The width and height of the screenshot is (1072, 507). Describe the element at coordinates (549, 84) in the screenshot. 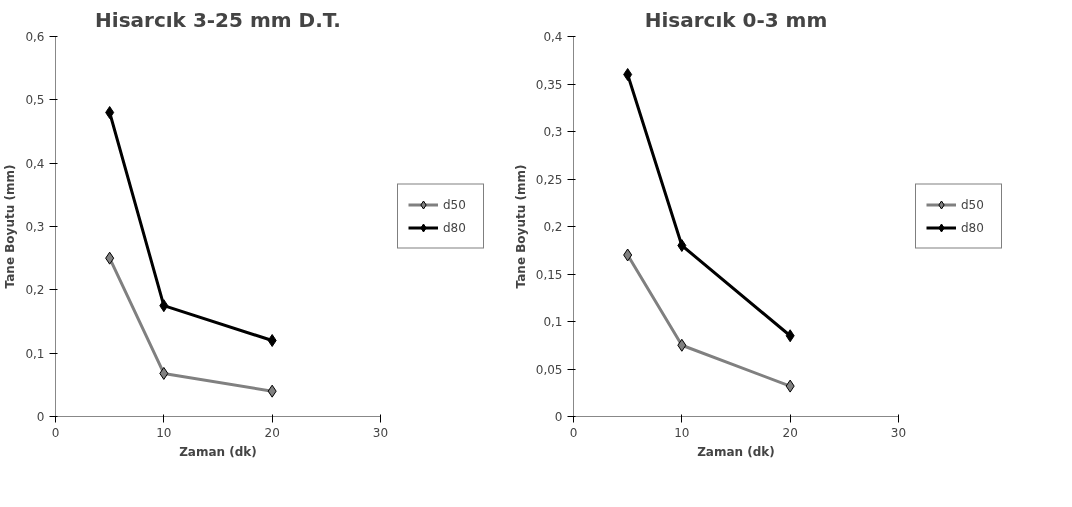

I see `y-tick-label: 0,35` at that location.